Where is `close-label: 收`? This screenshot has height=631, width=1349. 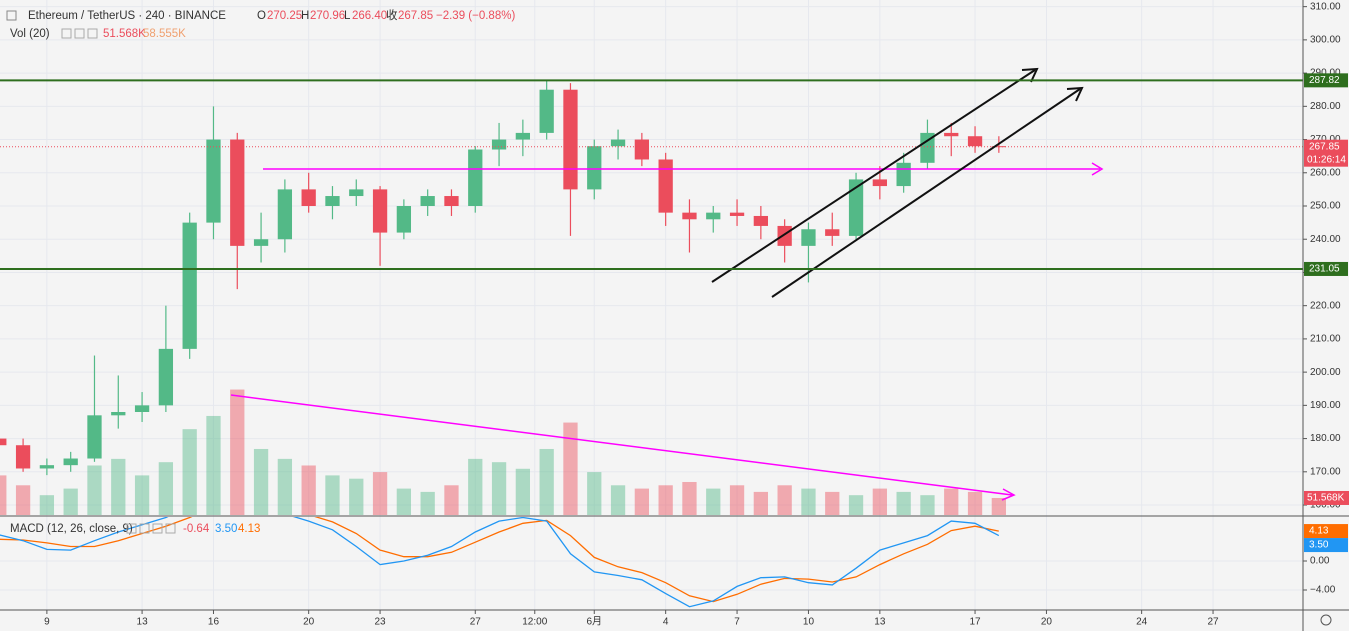
close-label: 收 is located at coordinates (392, 15).